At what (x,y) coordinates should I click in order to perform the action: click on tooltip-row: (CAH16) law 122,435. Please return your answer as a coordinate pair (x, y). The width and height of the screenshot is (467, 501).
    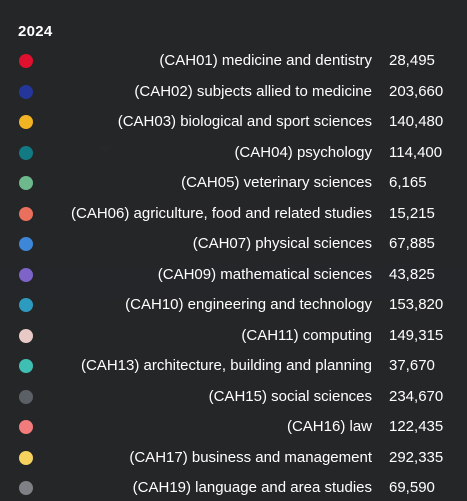
    Looking at the image, I should click on (233, 427).